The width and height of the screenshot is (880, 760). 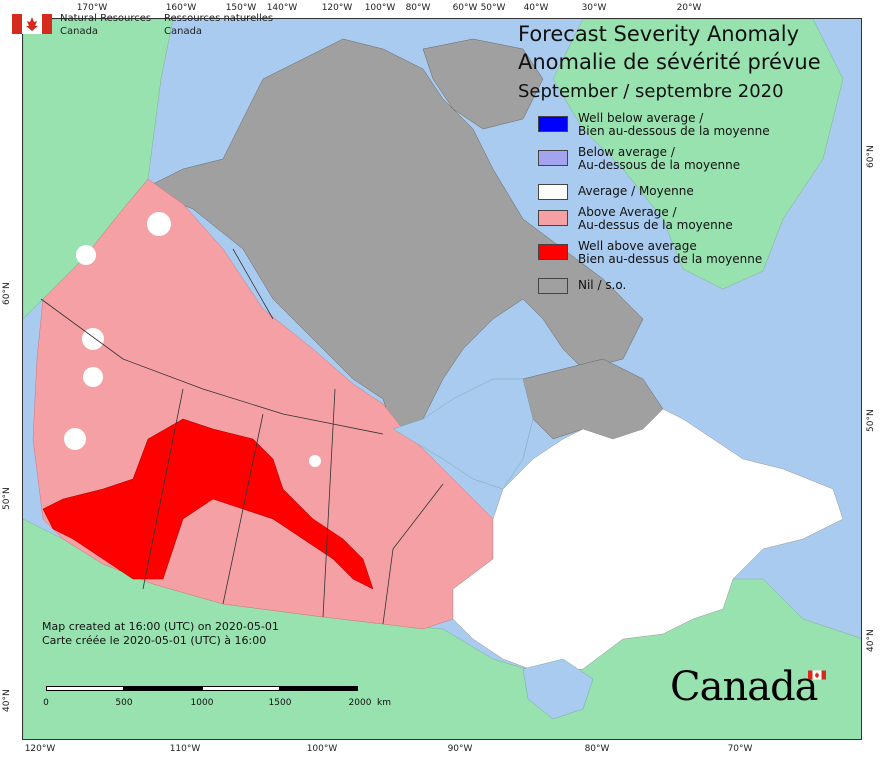 What do you see at coordinates (465, 8) in the screenshot?
I see `top-tick-label: 60°W` at bounding box center [465, 8].